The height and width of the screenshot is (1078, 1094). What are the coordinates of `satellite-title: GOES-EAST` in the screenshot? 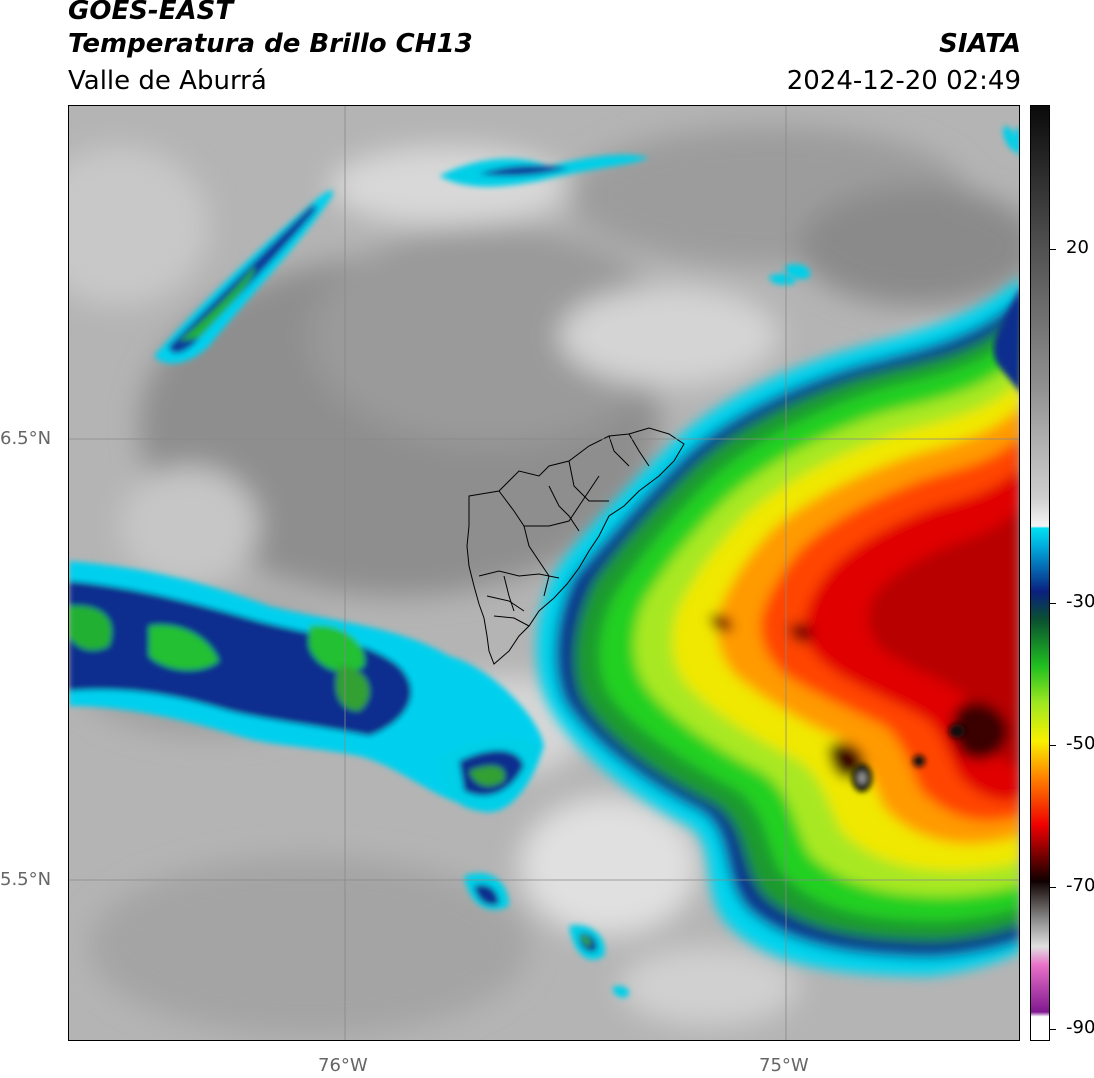 It's located at (151, 13).